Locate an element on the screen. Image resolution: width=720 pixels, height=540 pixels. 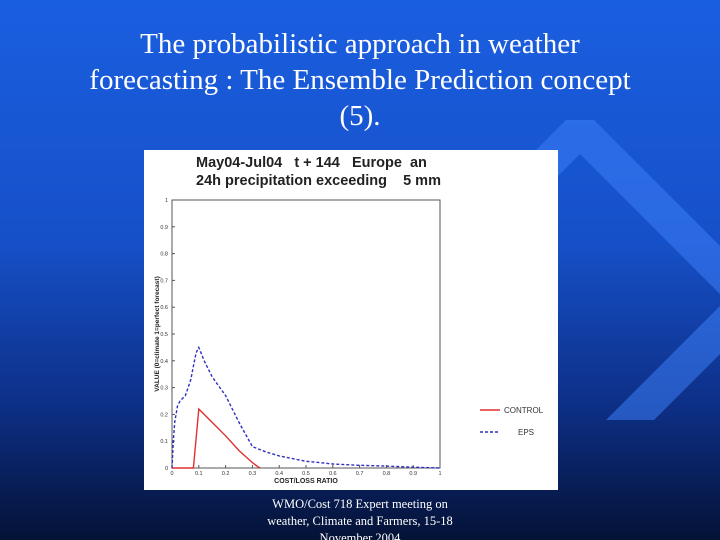
legend-label-control: CONTROL is located at coordinates (524, 410).